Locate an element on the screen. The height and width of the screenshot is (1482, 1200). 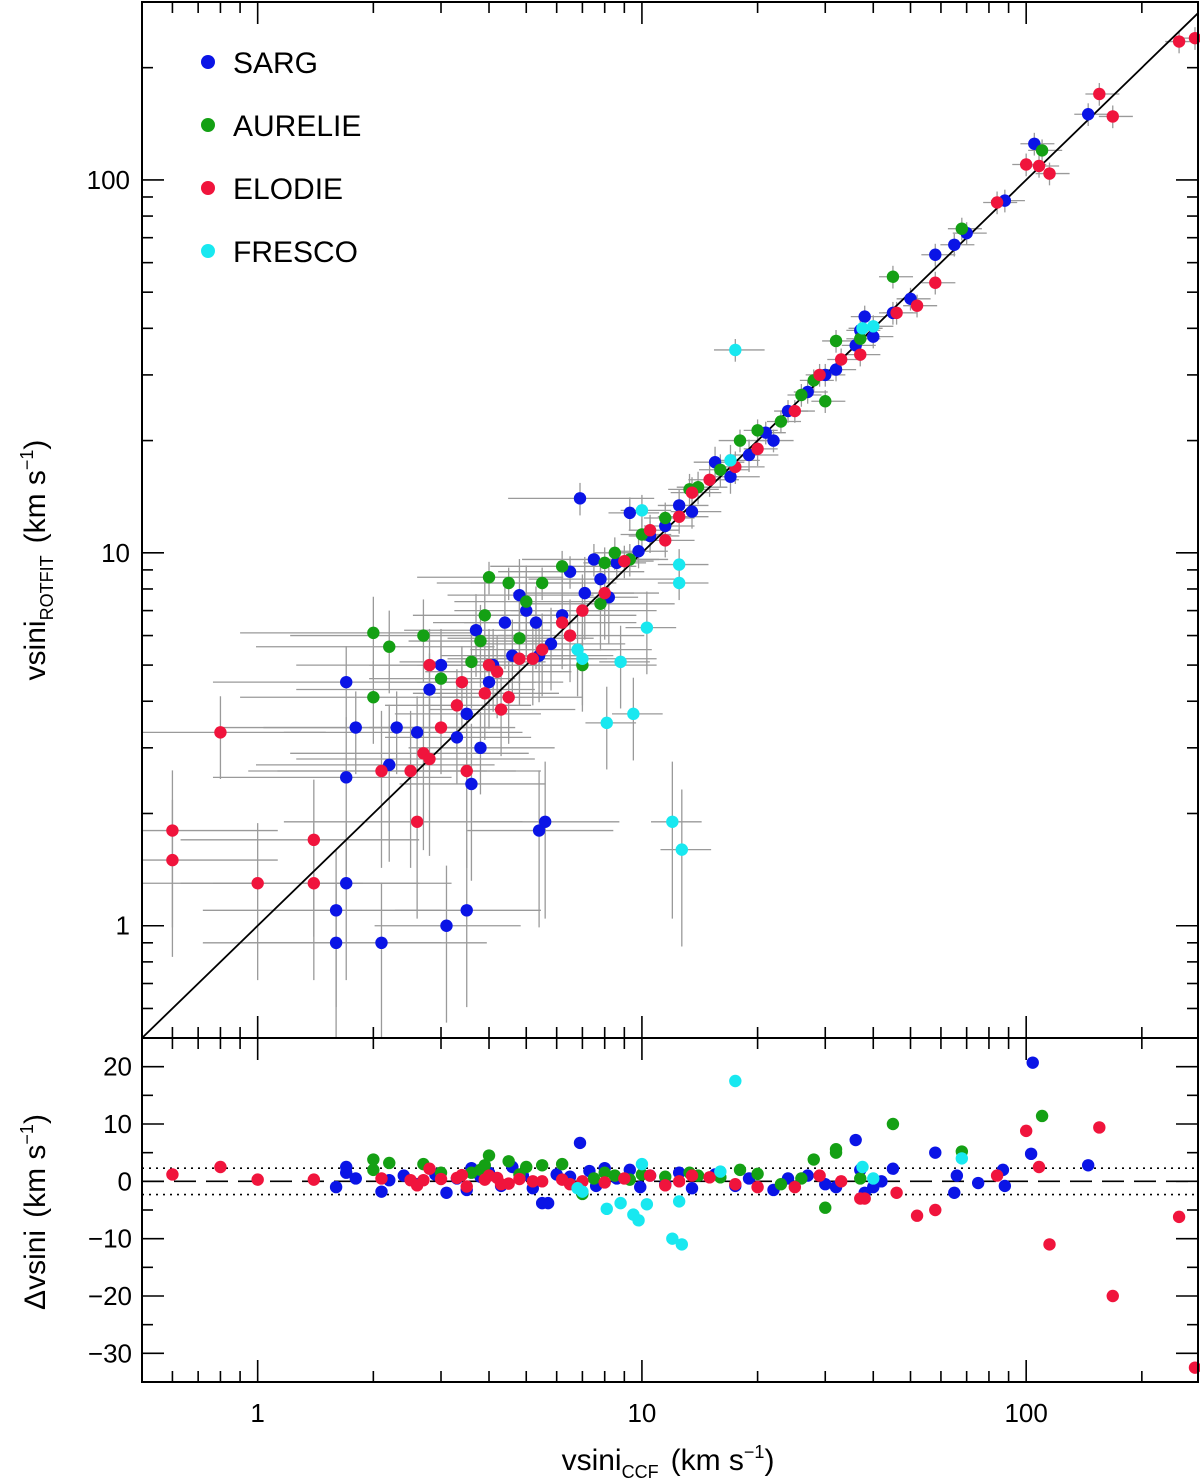
legend-label-aurelie: AURELIE is located at coordinates (297, 126).